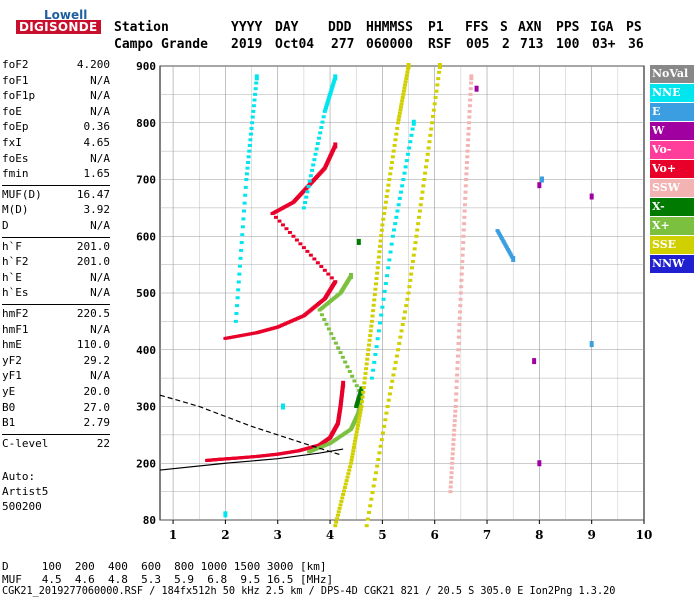 This screenshot has height=600, width=700. I want to click on ddd-value: 277, so click(343, 44).